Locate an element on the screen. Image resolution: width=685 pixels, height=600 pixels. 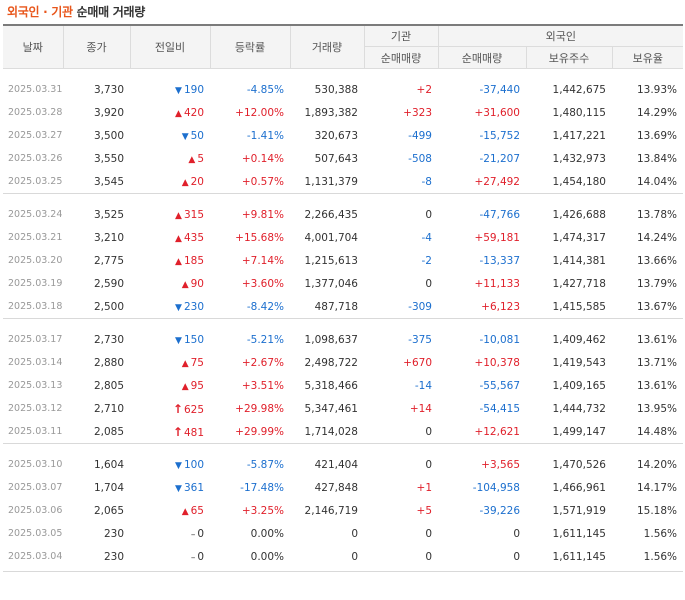
change-value: 100 is located at coordinates (193, 464).